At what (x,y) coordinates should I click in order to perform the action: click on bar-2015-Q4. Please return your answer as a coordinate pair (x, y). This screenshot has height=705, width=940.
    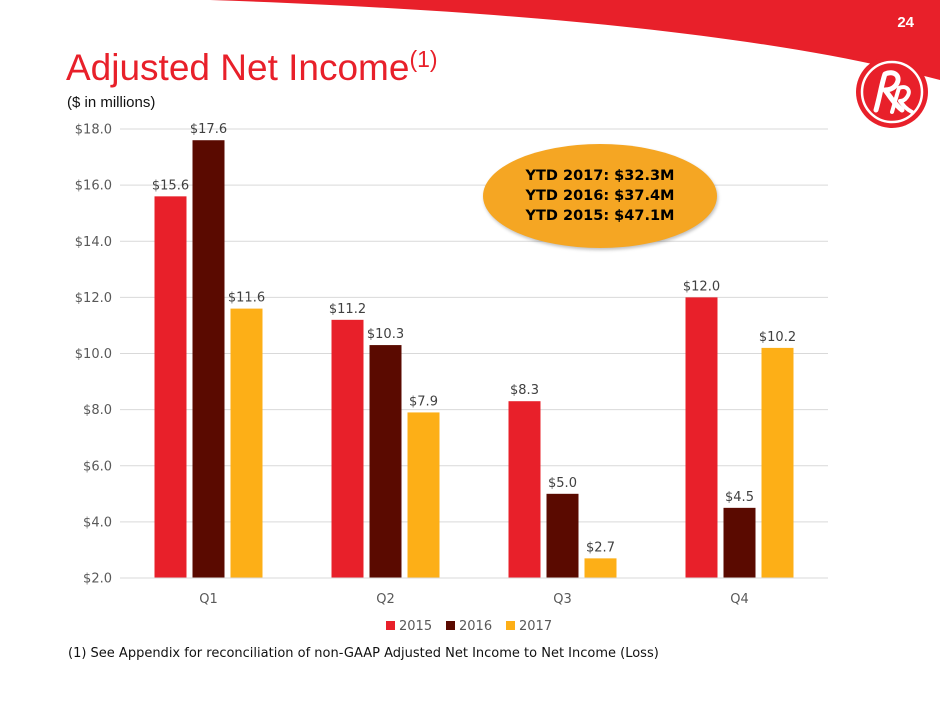
    Looking at the image, I should click on (701, 437).